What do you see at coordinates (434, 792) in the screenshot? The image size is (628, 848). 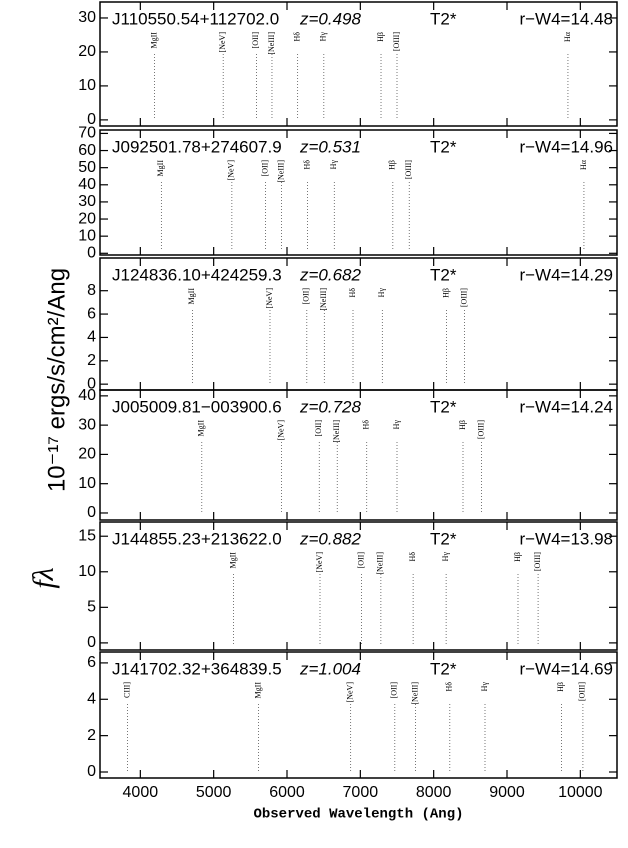 I see `x-tick-label: 8000` at bounding box center [434, 792].